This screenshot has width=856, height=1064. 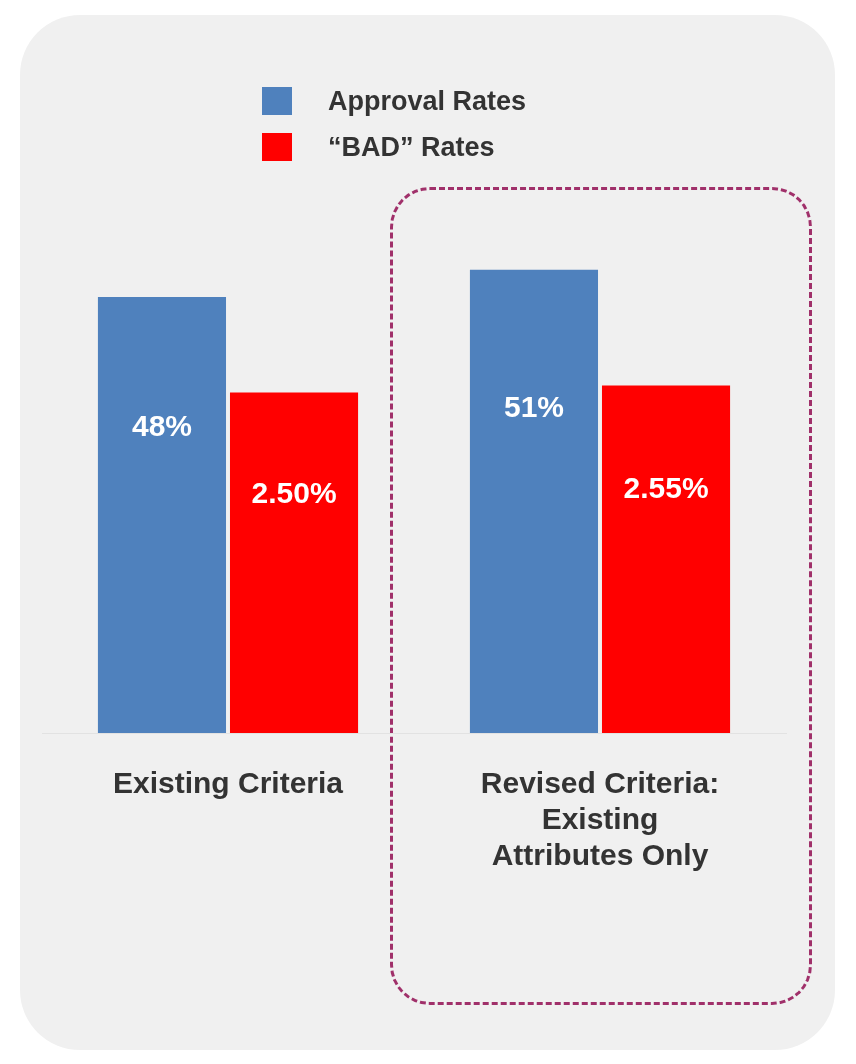 What do you see at coordinates (161, 426) in the screenshot?
I see `data-label: 48%` at bounding box center [161, 426].